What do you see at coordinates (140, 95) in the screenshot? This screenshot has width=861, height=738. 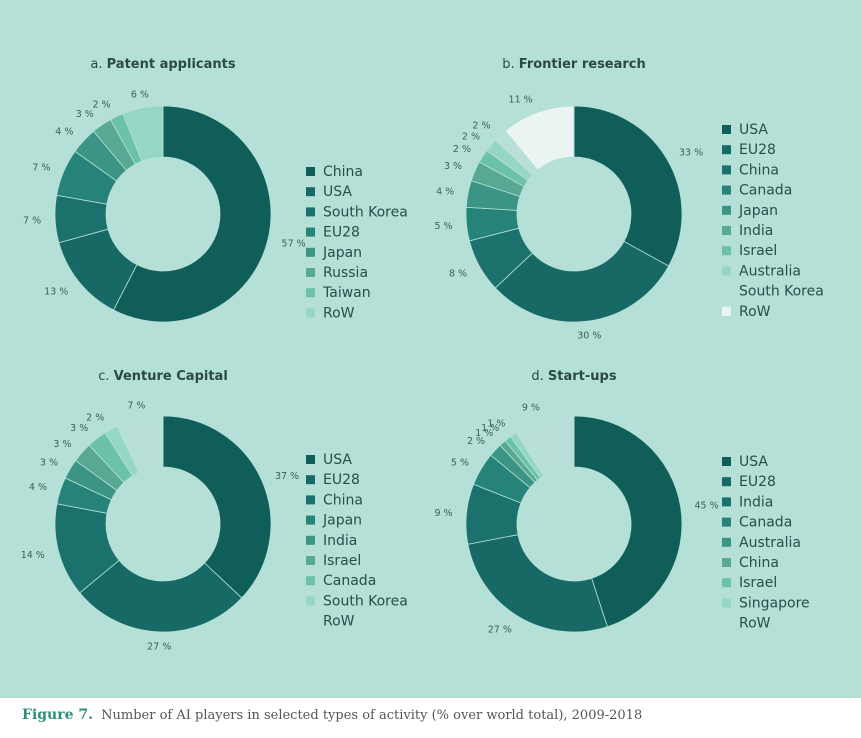 I see `slice-label: 6 %` at bounding box center [140, 95].